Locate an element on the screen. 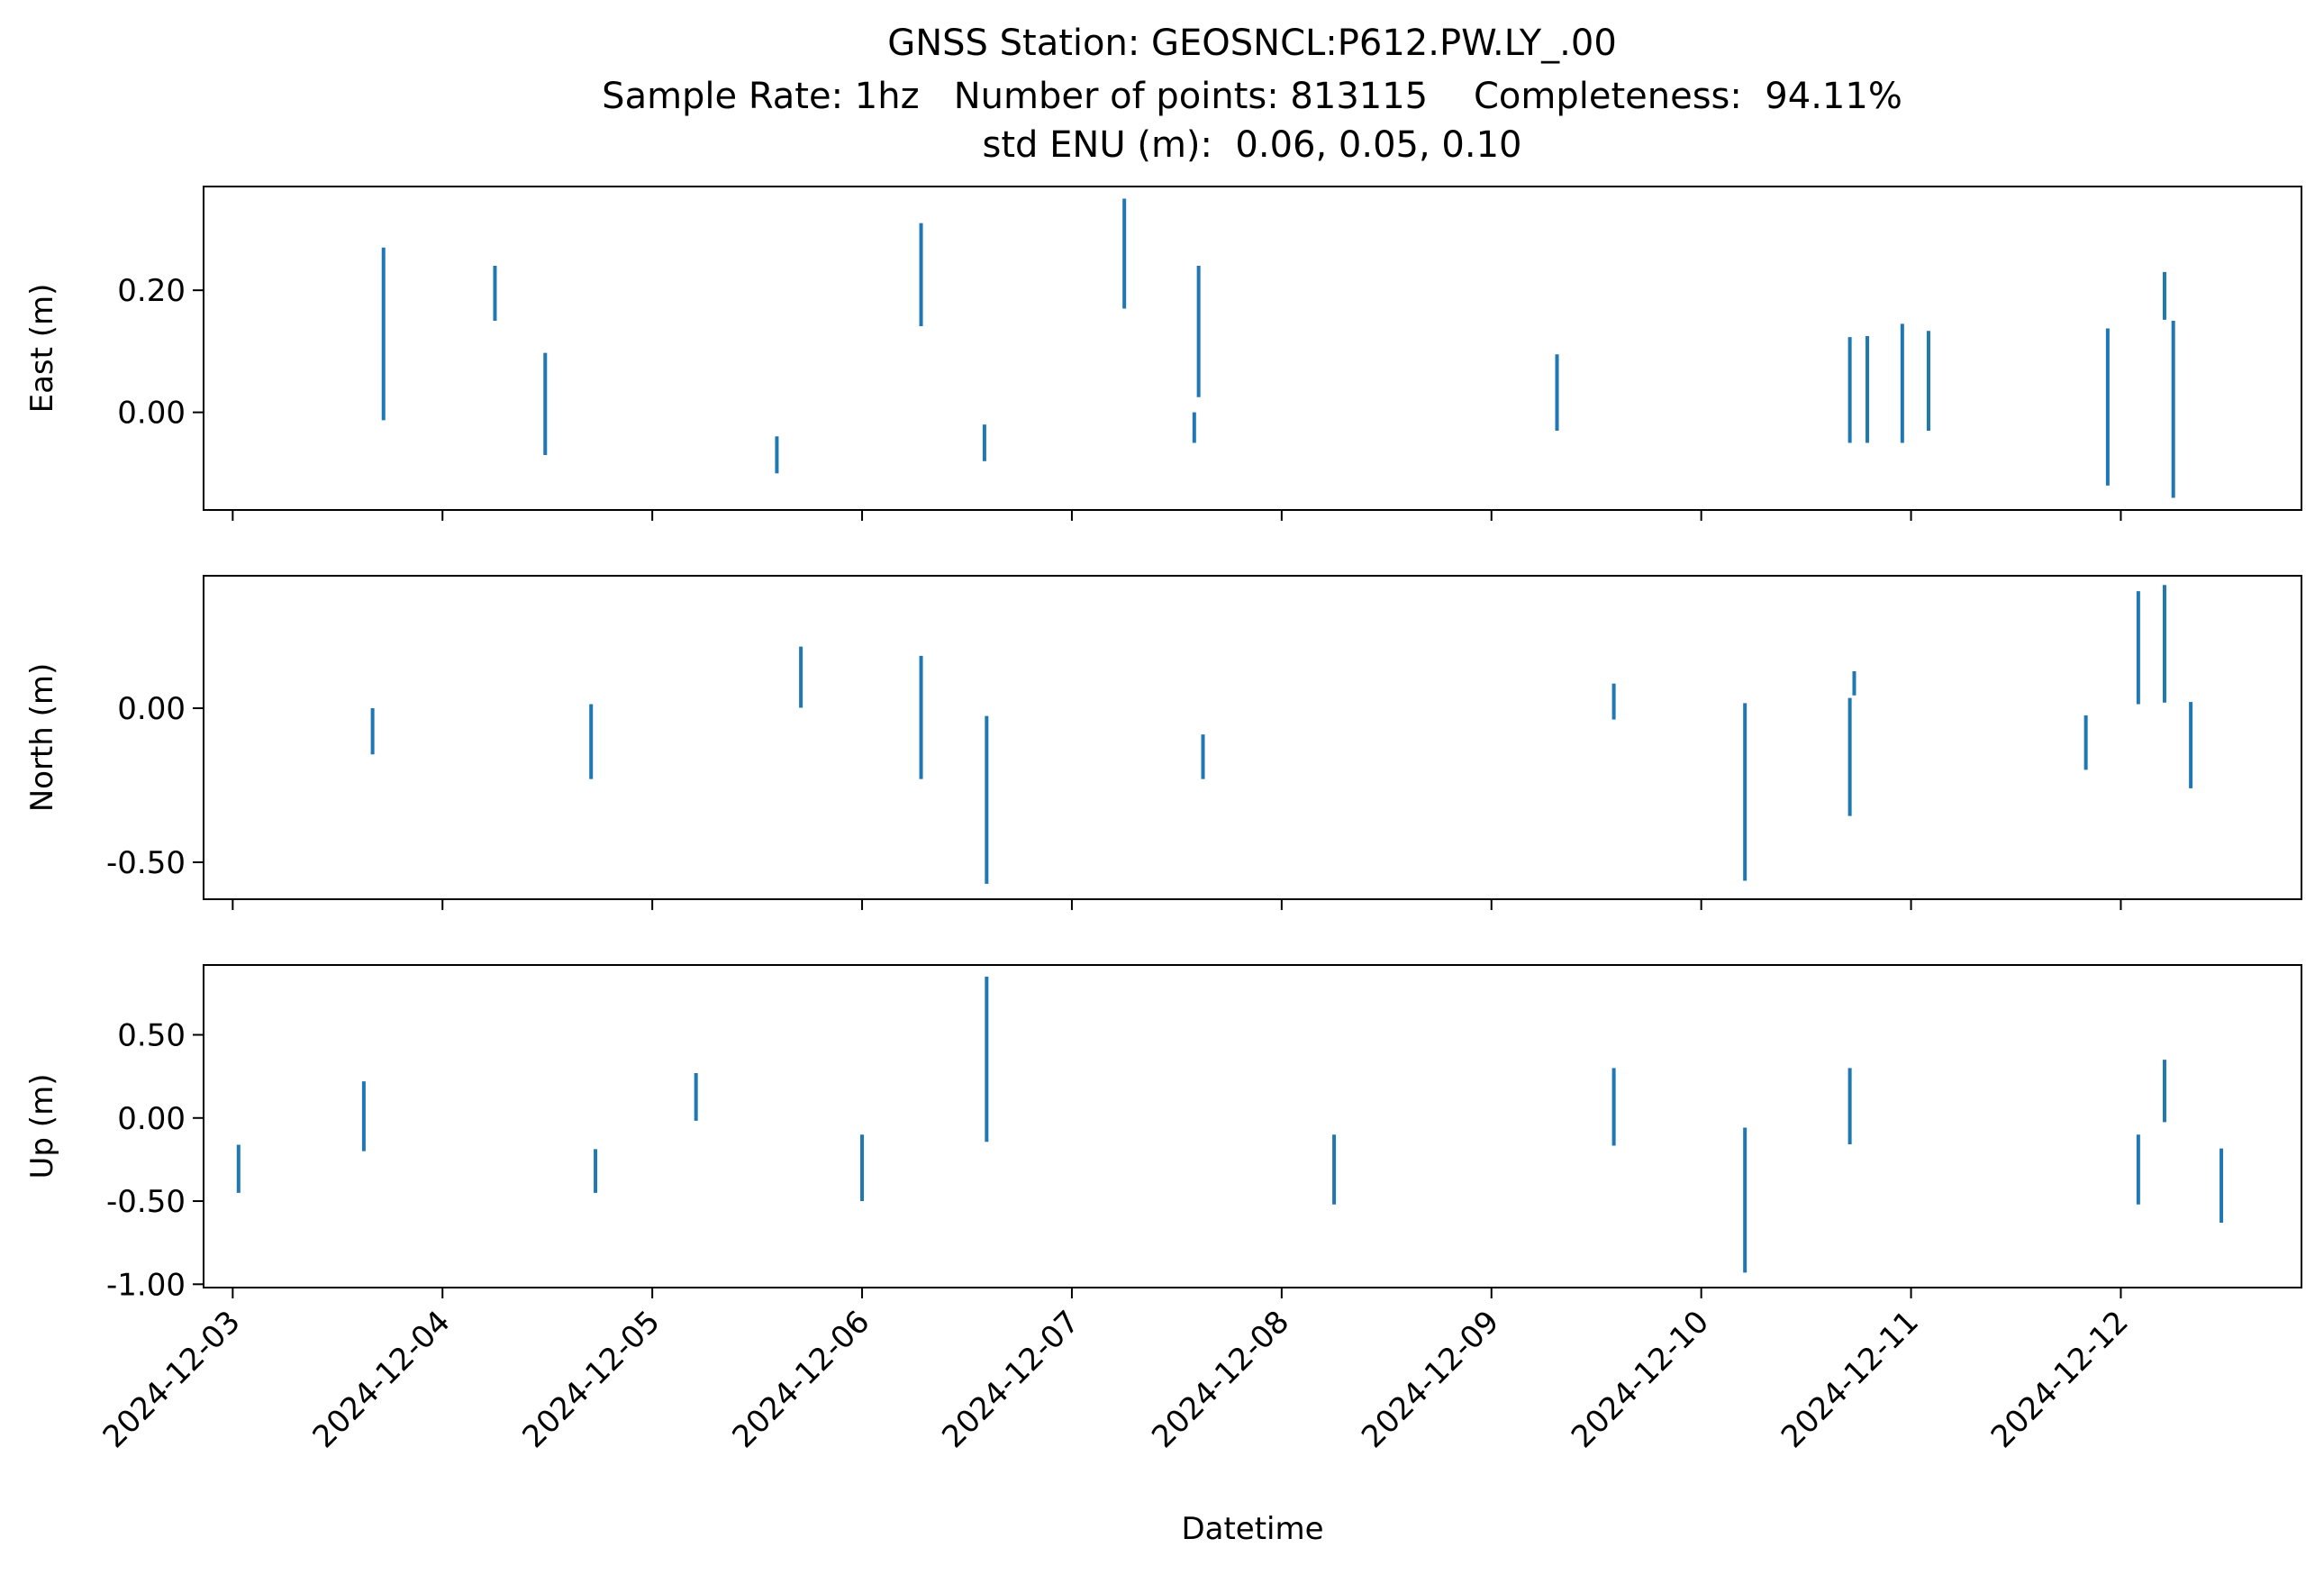  x-tick-label: 2024-12-07 is located at coordinates (1010, 1379).